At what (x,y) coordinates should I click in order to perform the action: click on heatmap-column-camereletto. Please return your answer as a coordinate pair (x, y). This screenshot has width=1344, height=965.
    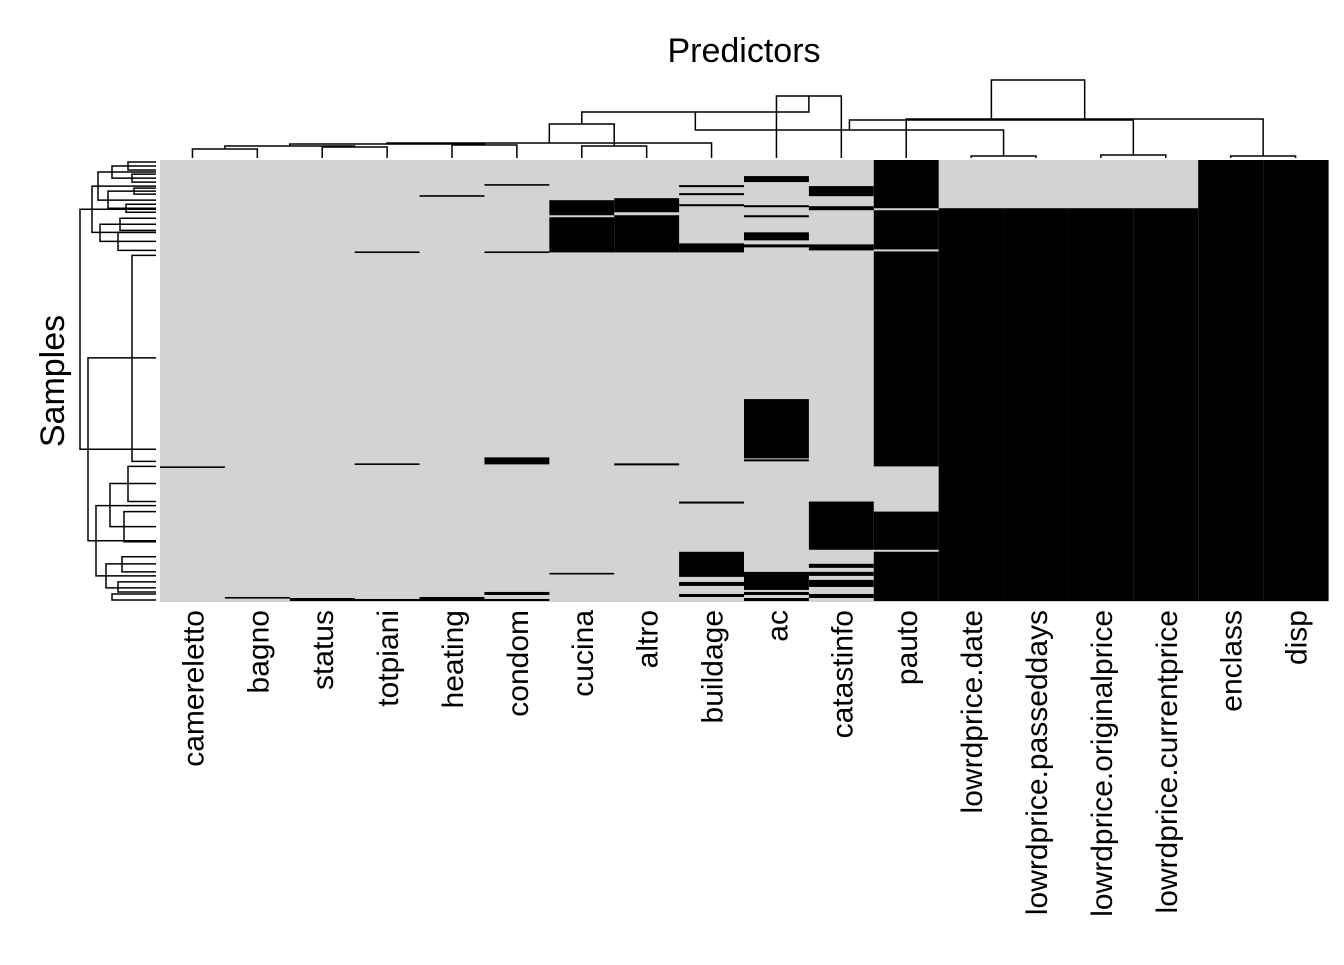
    Looking at the image, I should click on (193, 381).